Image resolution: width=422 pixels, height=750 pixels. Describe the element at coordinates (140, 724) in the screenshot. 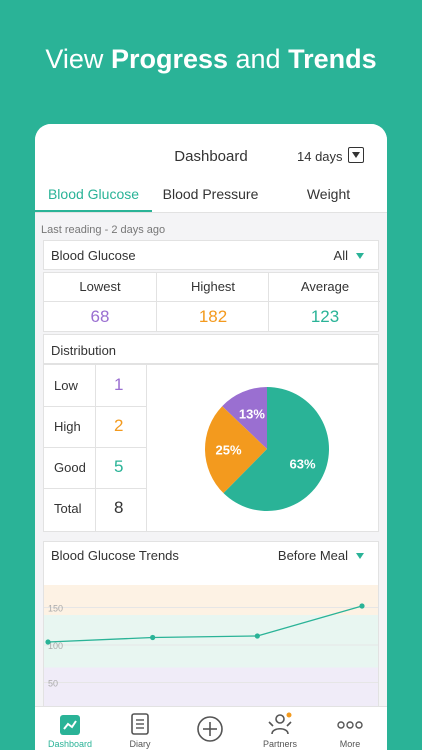

I see `diary-icon` at that location.